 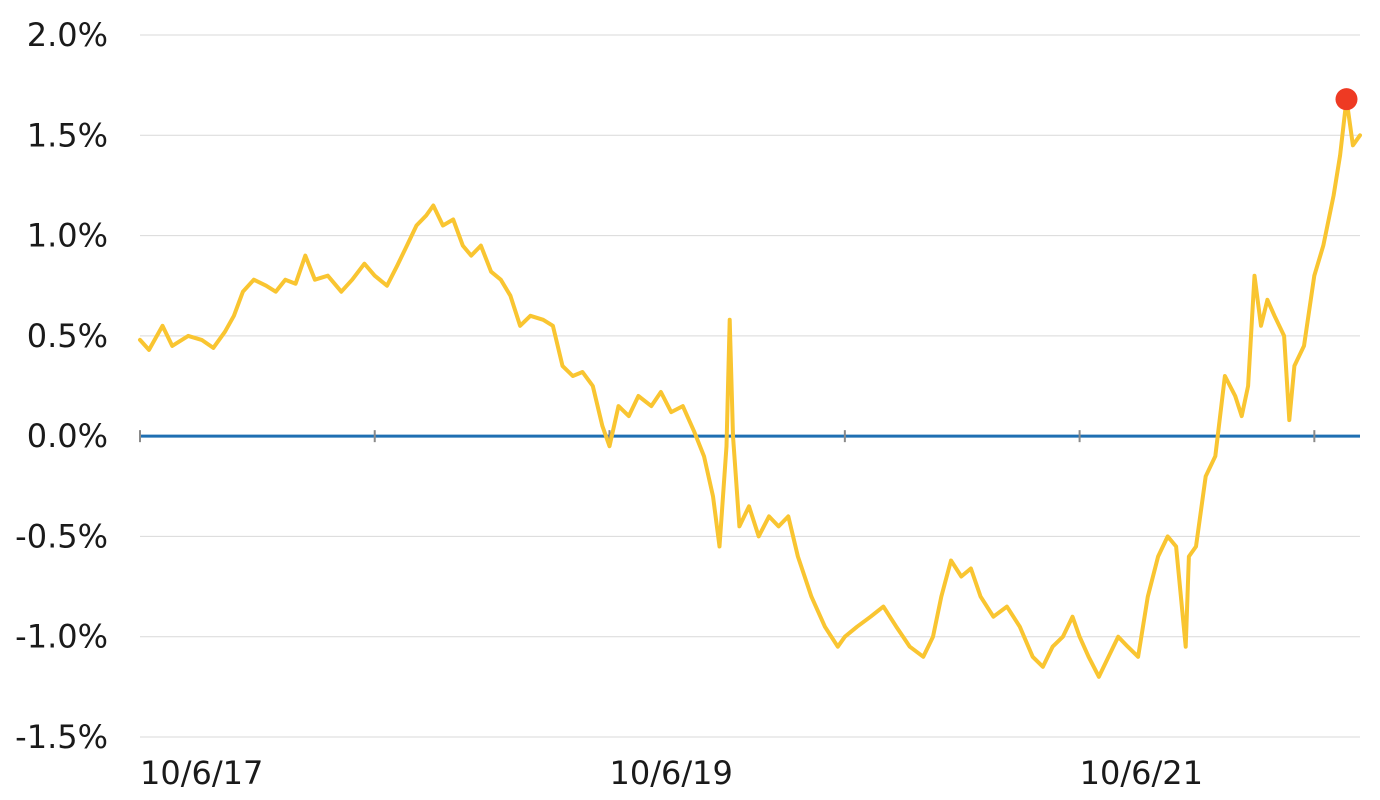 What do you see at coordinates (67, 236) in the screenshot?
I see `y-tick-label: 1.0%` at bounding box center [67, 236].